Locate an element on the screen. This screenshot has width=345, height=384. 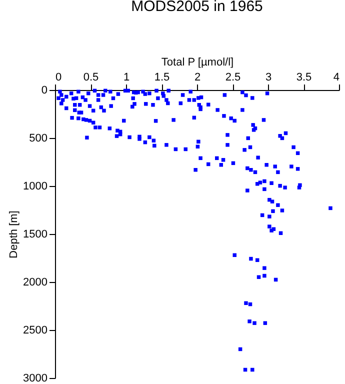
y-tick-label: 3000 is located at coordinates (35, 378).